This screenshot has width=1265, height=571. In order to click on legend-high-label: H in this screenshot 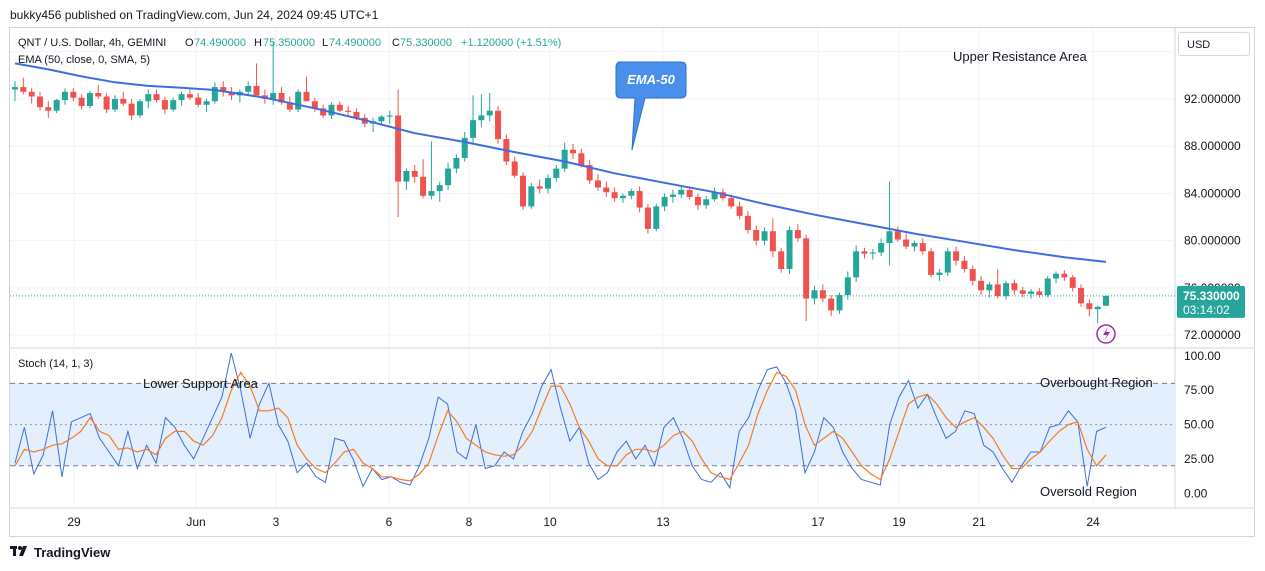, I will do `click(258, 43)`.